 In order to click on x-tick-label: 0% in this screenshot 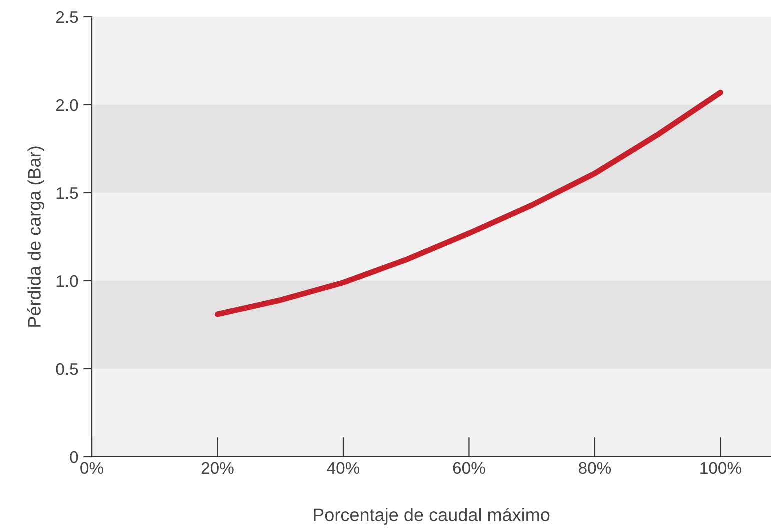, I will do `click(92, 468)`.